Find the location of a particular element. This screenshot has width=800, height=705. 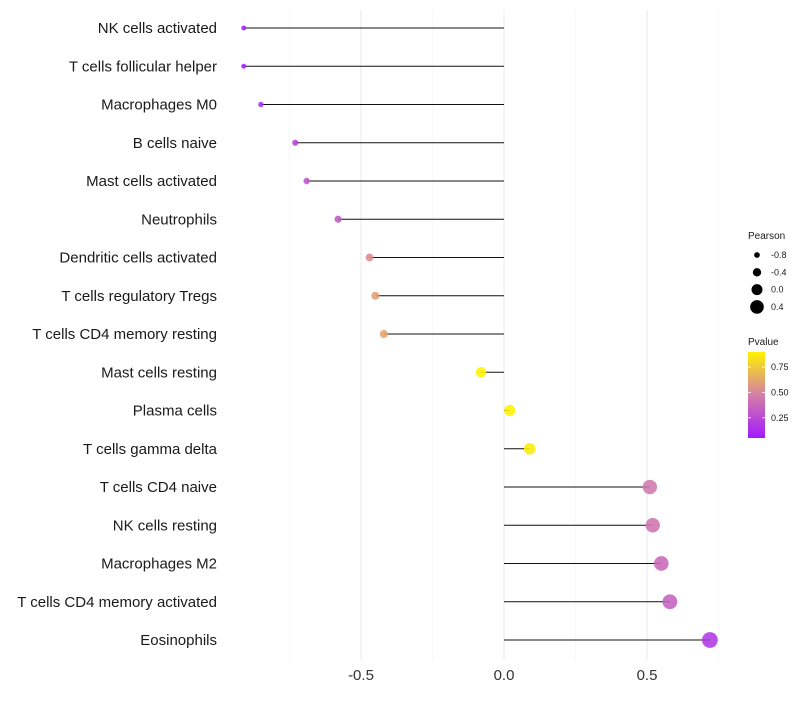

color-legend-label: 0.75 is located at coordinates (780, 367).